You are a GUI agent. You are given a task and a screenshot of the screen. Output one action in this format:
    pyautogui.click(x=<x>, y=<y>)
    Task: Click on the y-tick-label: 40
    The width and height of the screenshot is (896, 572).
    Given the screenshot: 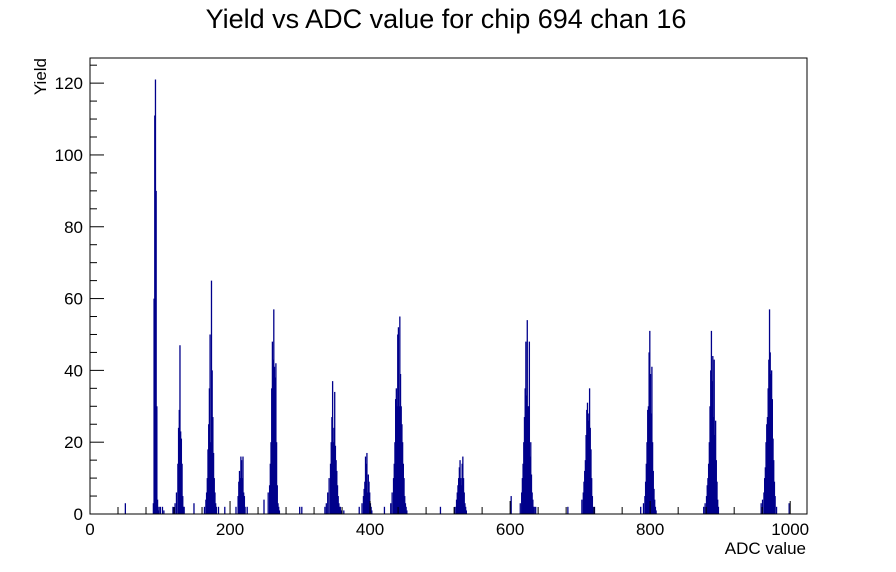 What is the action you would take?
    pyautogui.click(x=73, y=370)
    